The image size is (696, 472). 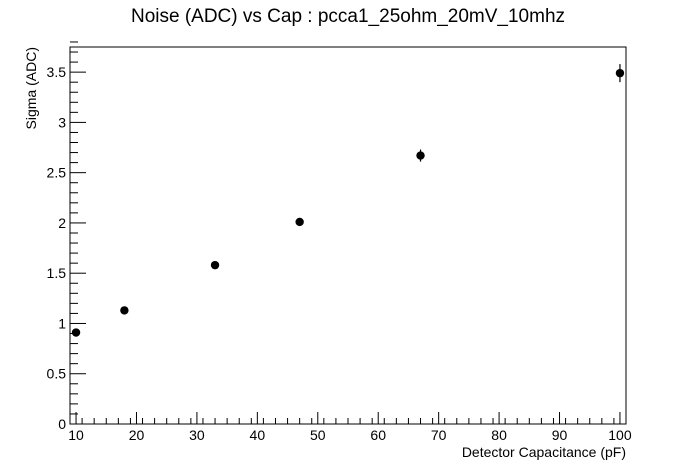 What do you see at coordinates (350, 427) in the screenshot?
I see `x-axis: 10 20 30 40 50 60 70 80 90 100` at bounding box center [350, 427].